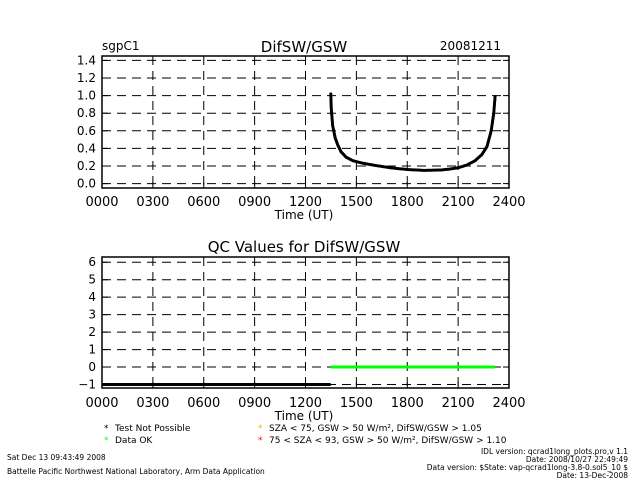 The image size is (640, 480). What do you see at coordinates (92, 367) in the screenshot?
I see `y-tick-label: 0` at bounding box center [92, 367].